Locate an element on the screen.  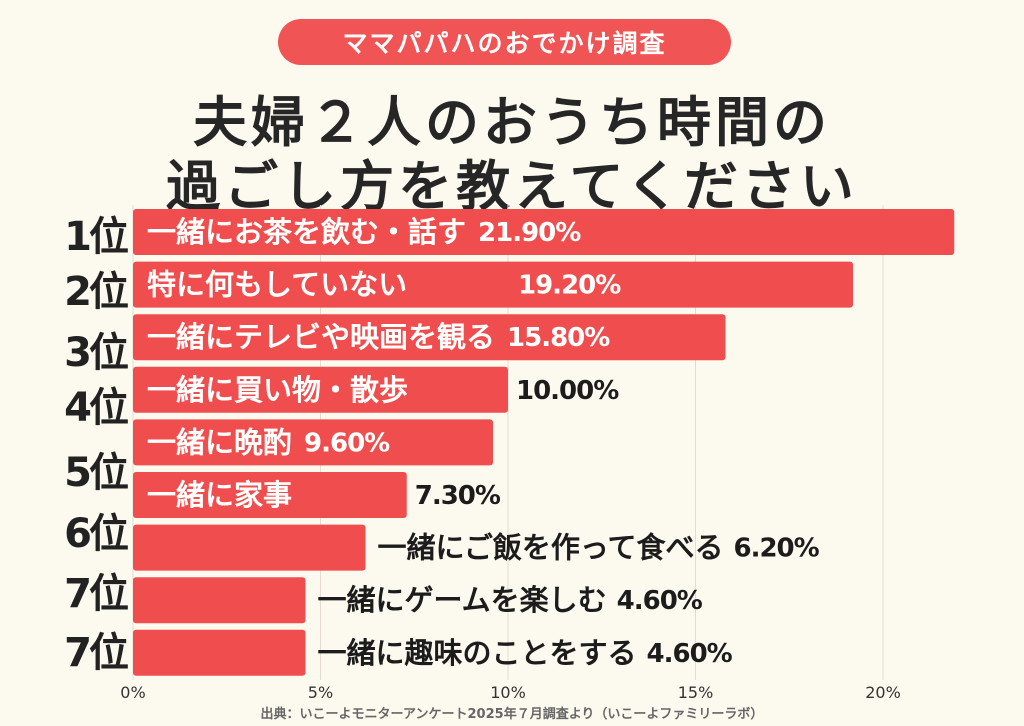
survey-badge: ママパパハのおでかけ調査 is located at coordinates (504, 42).